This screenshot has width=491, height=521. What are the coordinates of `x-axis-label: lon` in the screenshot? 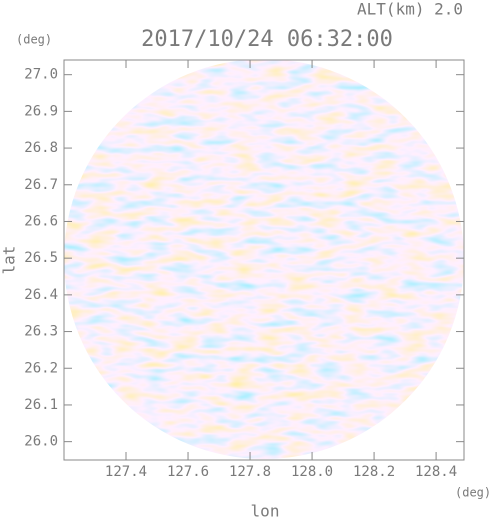 It's located at (265, 511).